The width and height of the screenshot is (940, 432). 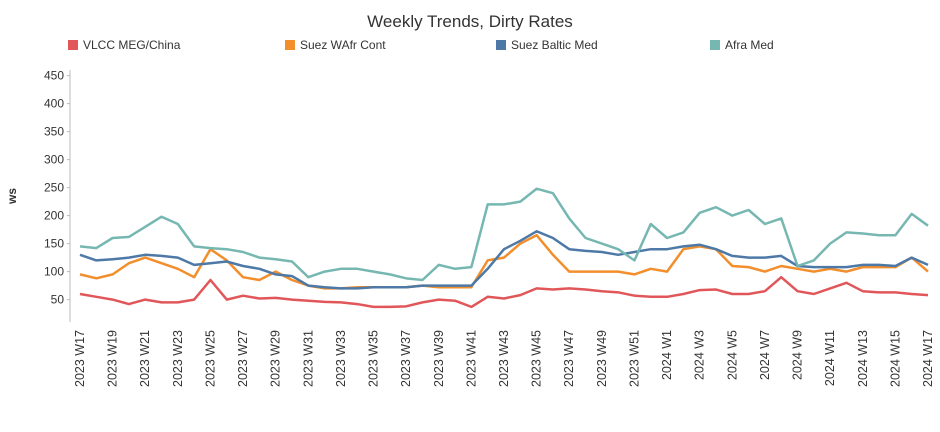 I want to click on y-tick-label: 150, so click(x=54, y=244).